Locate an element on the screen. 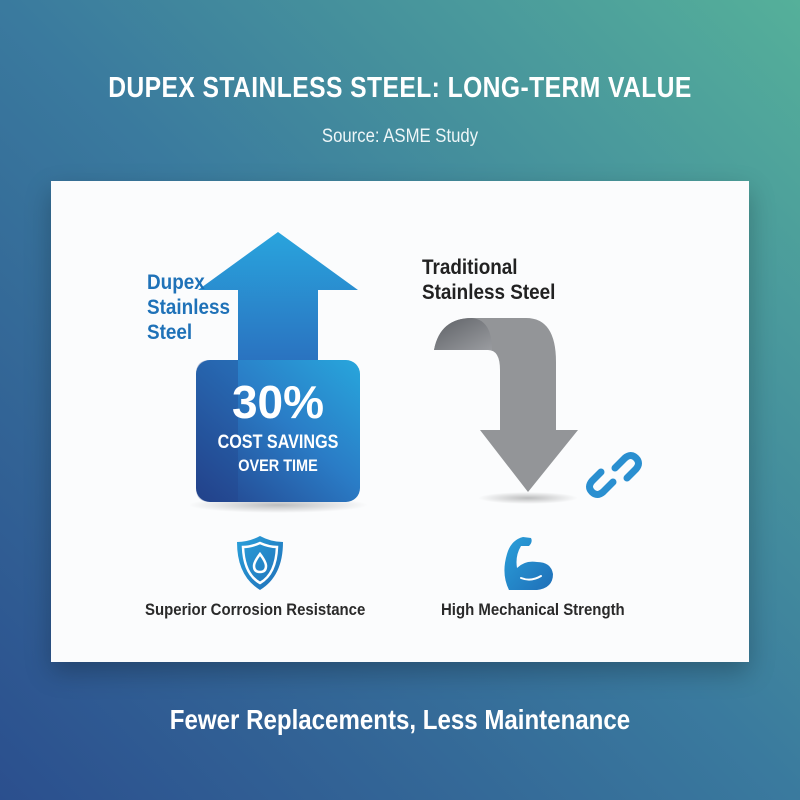  savings-percent: 30% is located at coordinates (278, 402).